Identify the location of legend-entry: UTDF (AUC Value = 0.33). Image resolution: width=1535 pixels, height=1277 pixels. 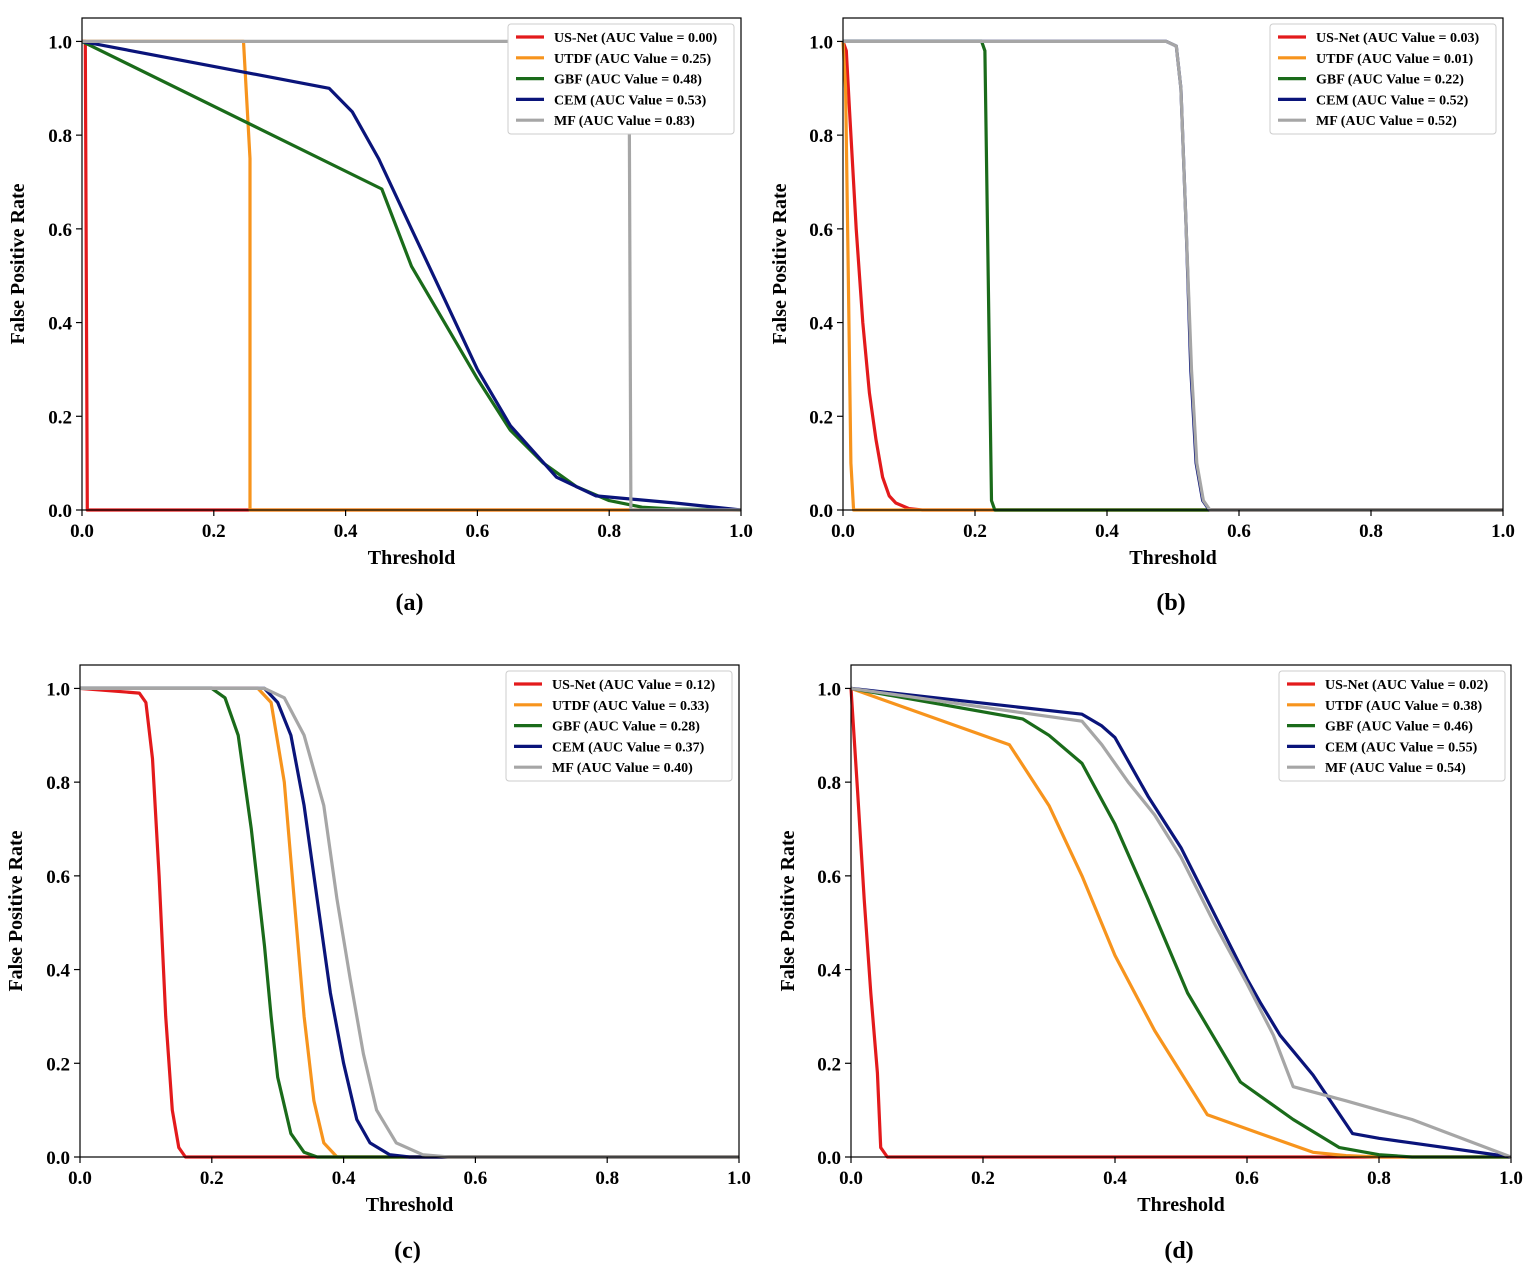
(631, 706).